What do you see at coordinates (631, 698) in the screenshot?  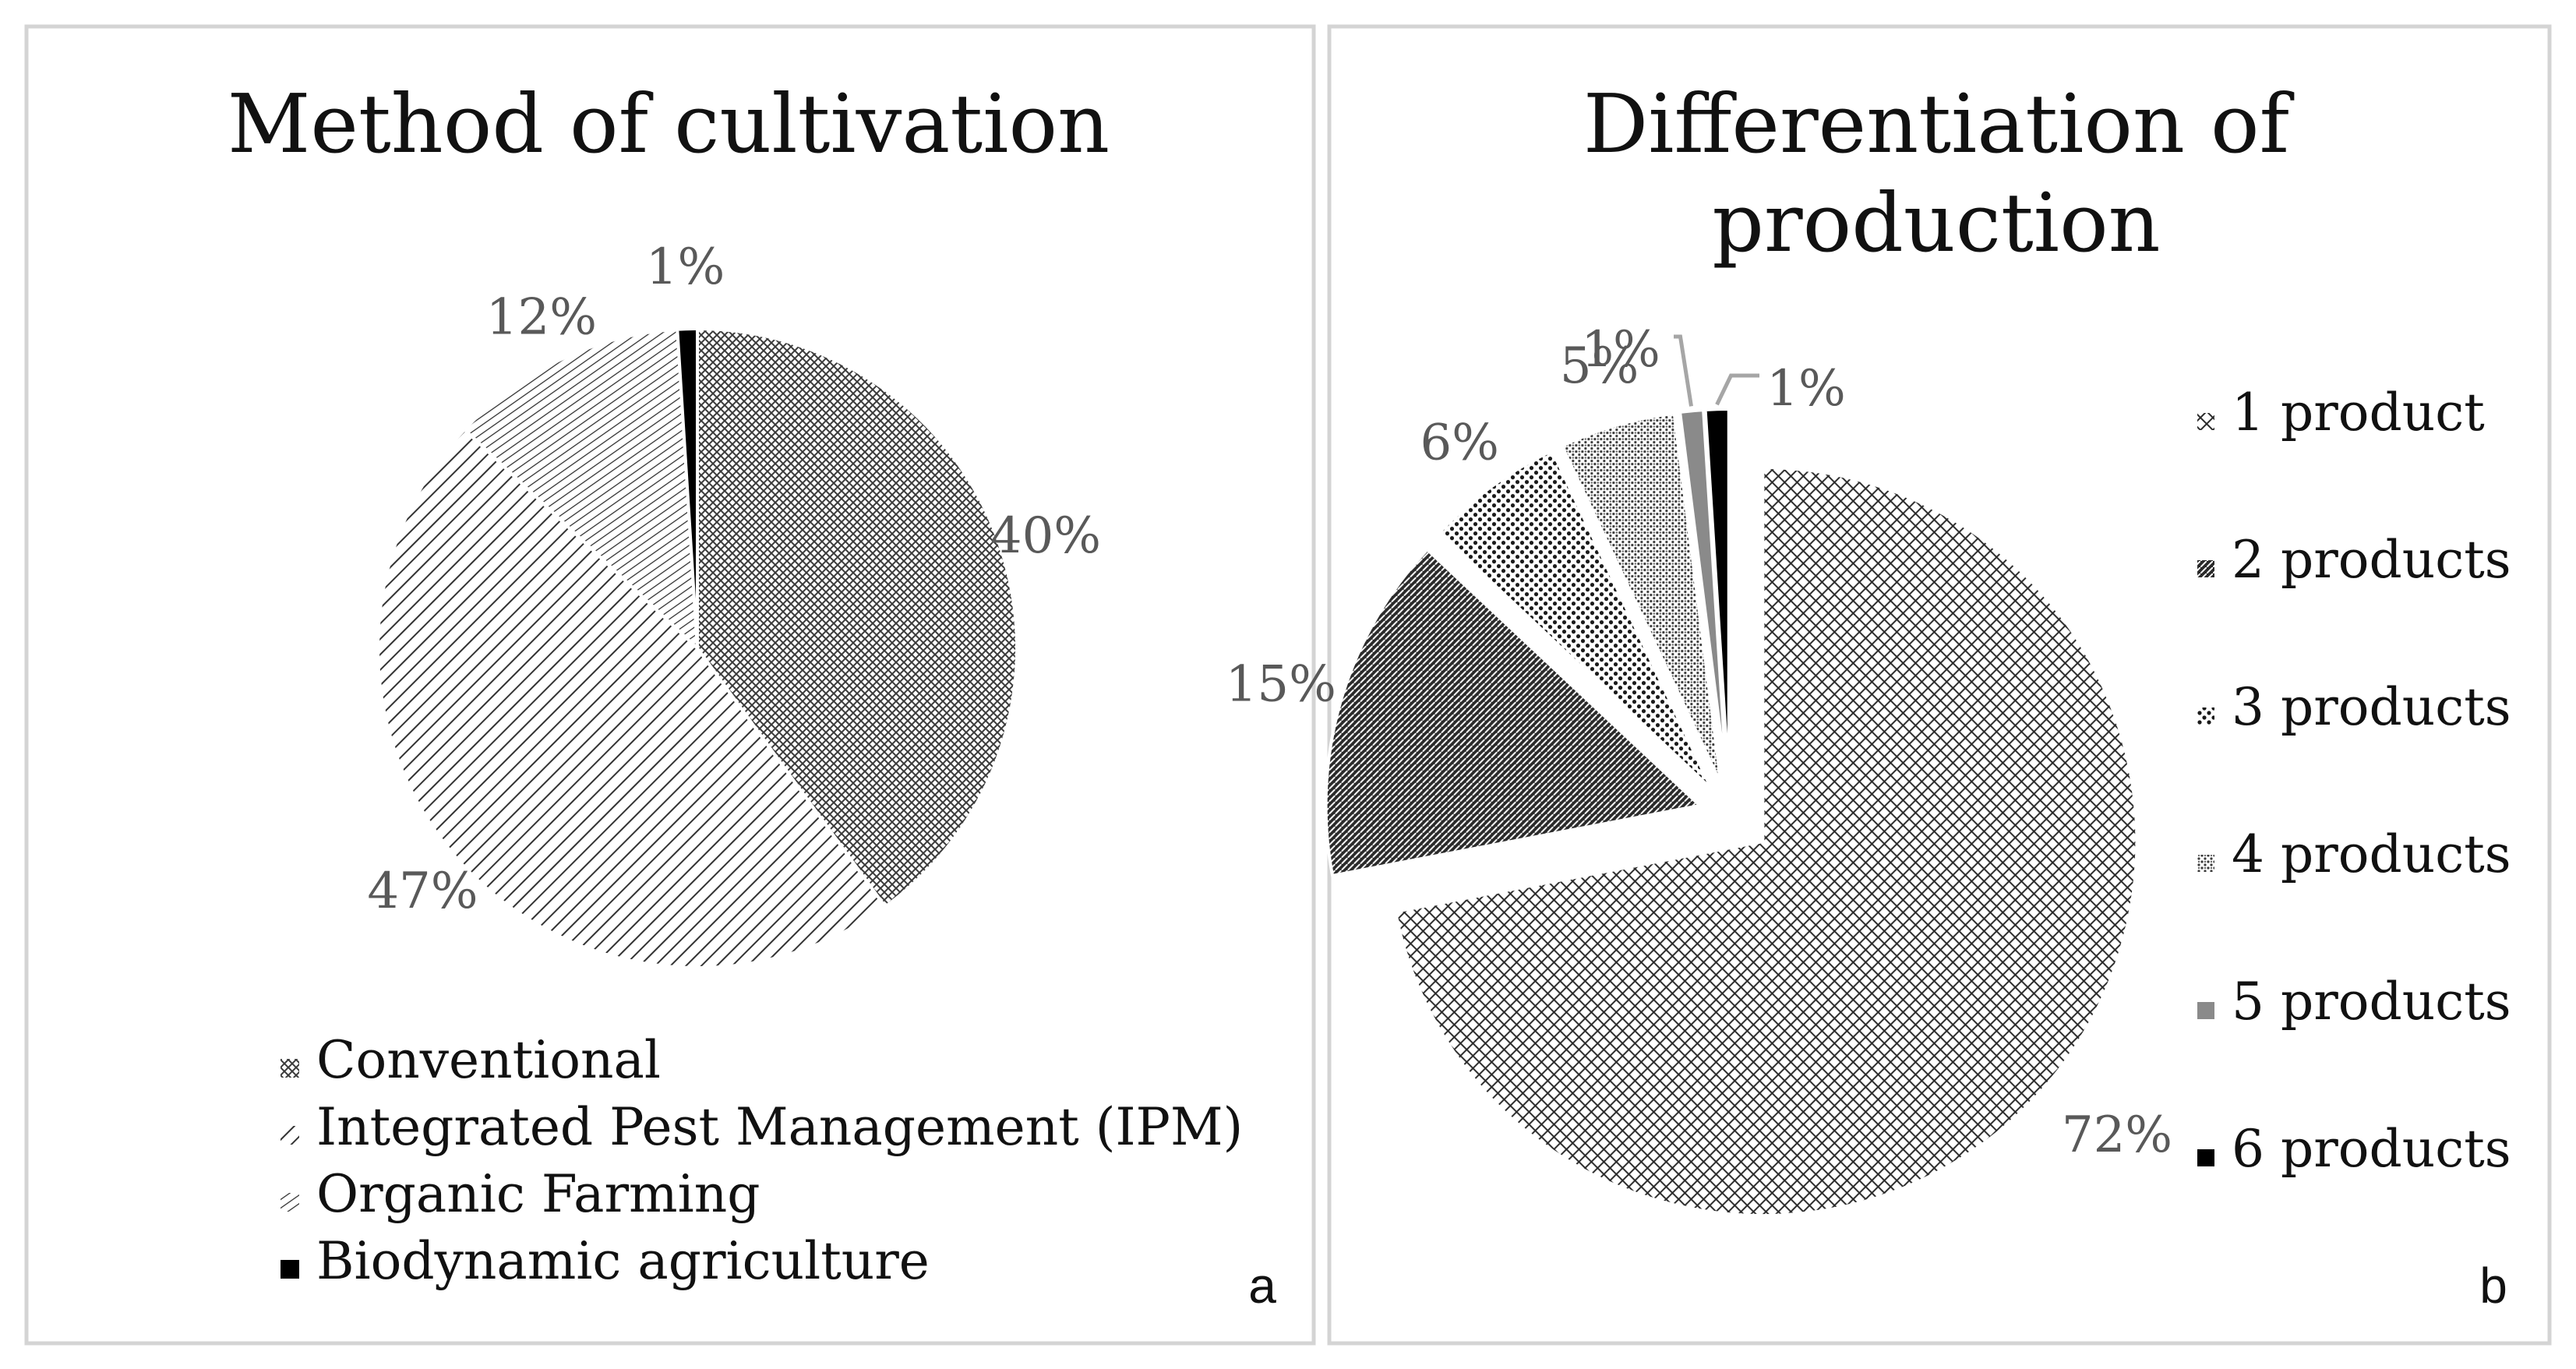 I see `slice-integrated-pest-management-ipm` at bounding box center [631, 698].